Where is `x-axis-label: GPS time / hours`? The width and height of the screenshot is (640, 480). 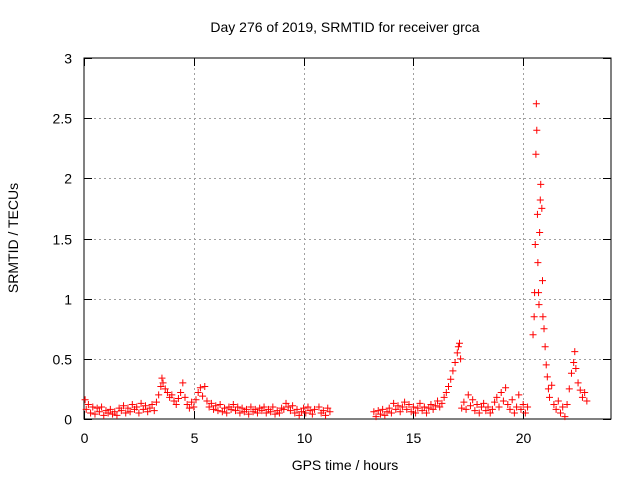 x-axis-label: GPS time / hours is located at coordinates (345, 465).